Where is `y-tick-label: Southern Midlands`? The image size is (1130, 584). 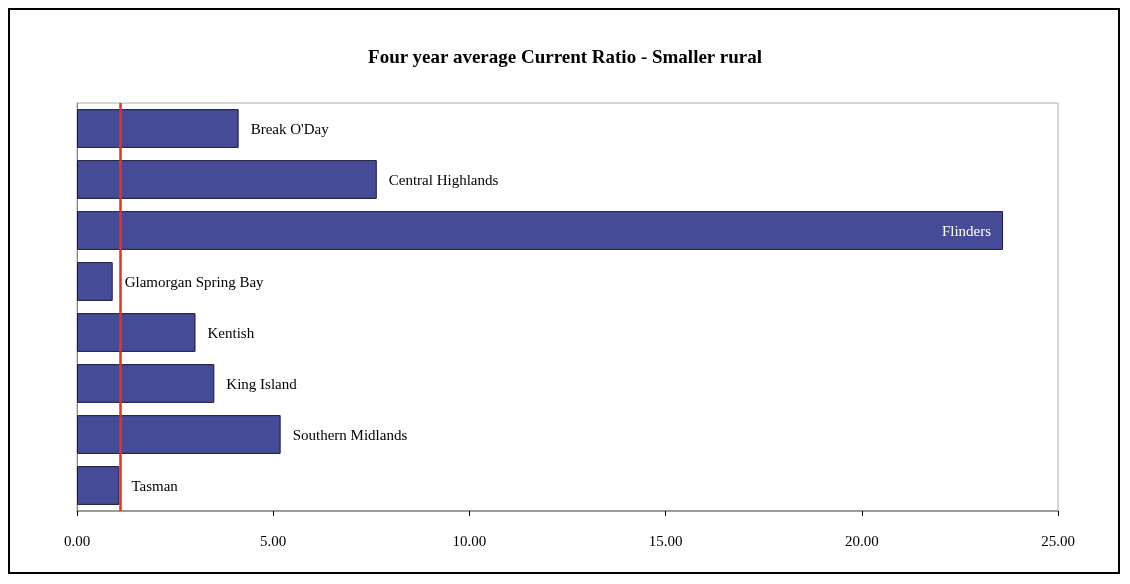 y-tick-label: Southern Midlands is located at coordinates (350, 434).